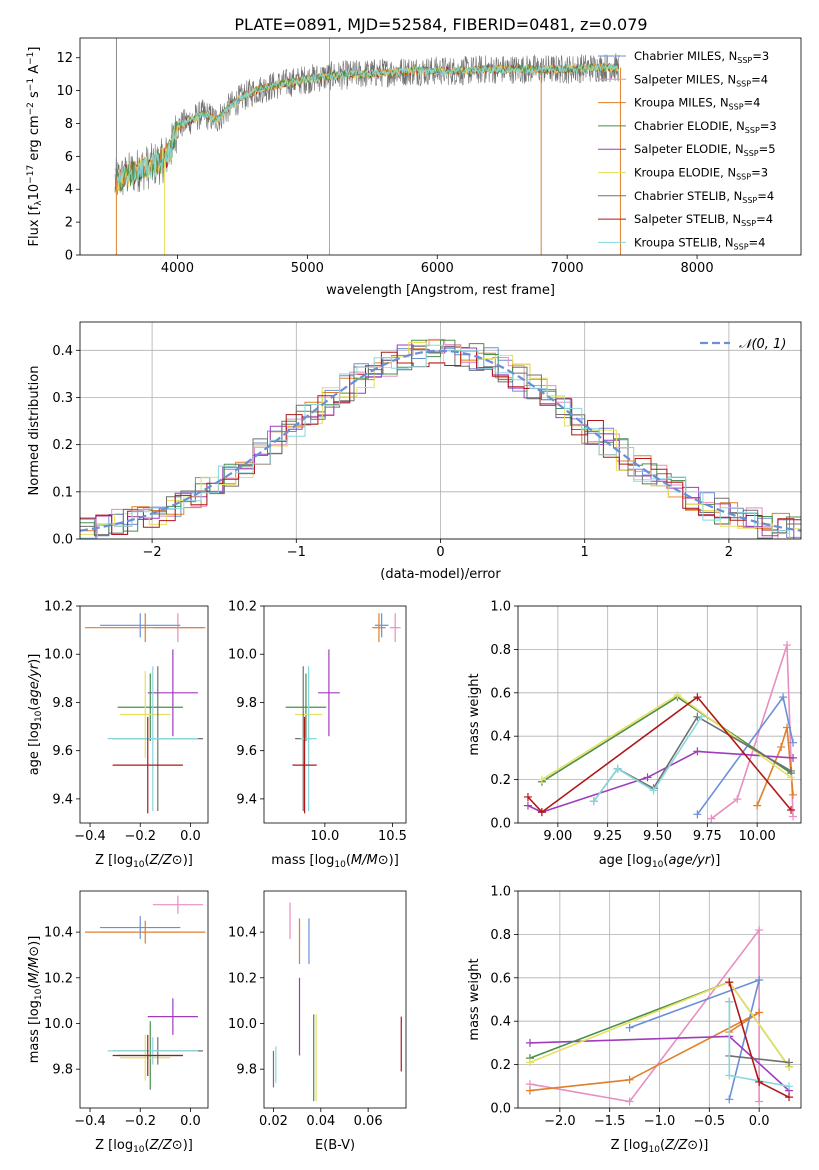 The height and width of the screenshot is (1170, 819). I want to click on x-tick-label: 2, so click(729, 552).